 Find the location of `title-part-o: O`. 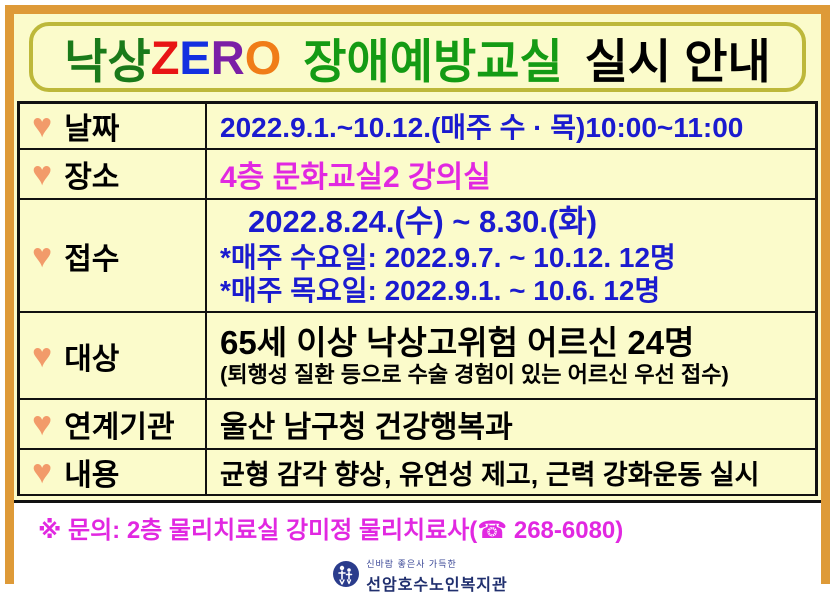

title-part-o: O is located at coordinates (263, 57).